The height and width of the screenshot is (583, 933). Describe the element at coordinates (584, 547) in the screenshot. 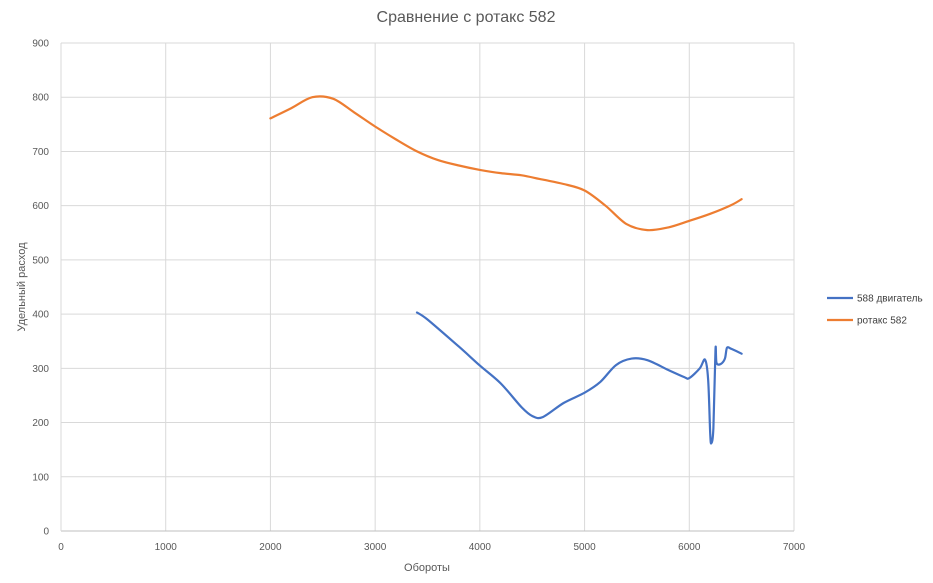

I see `x-tick-label: 5000` at that location.